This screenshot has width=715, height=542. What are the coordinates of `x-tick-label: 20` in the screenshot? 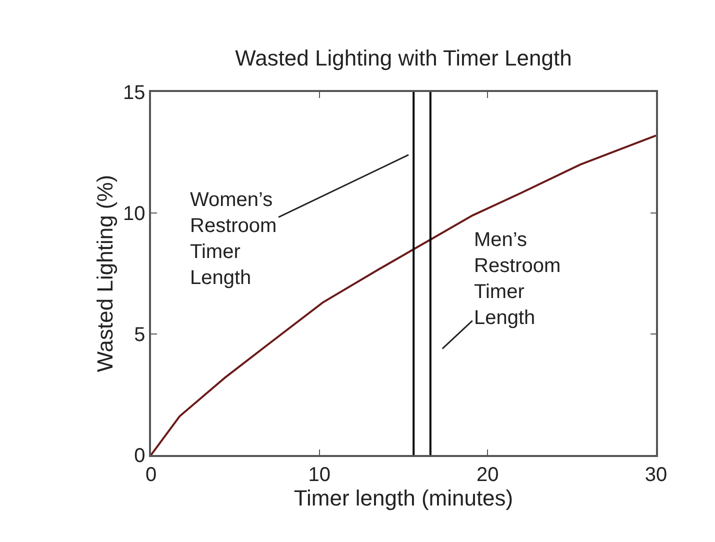 It's located at (487, 475).